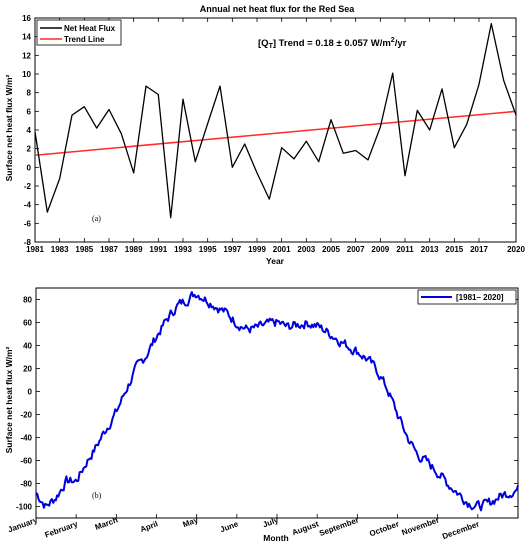 Image resolution: width=527 pixels, height=550 pixels. Describe the element at coordinates (516, 249) in the screenshot. I see `x-tick-label: 2020` at that location.